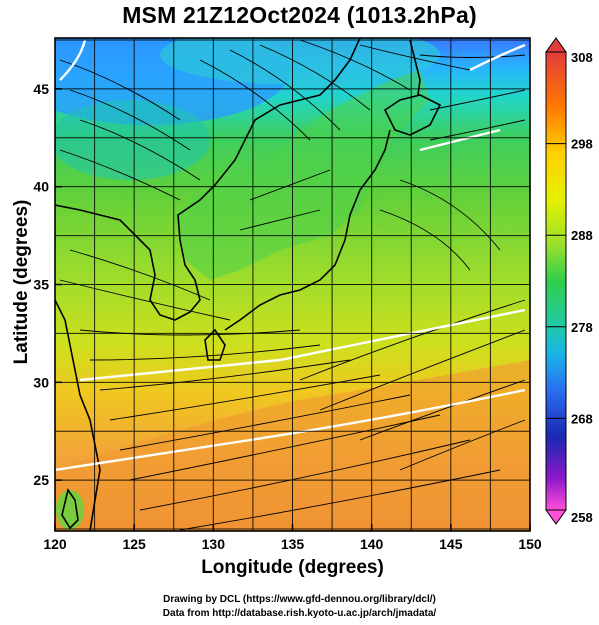 This screenshot has height=625, width=599. Describe the element at coordinates (299, 15) in the screenshot. I see `map-title: MSM 21Z12Oct2024 (1013.2hPa)` at that location.